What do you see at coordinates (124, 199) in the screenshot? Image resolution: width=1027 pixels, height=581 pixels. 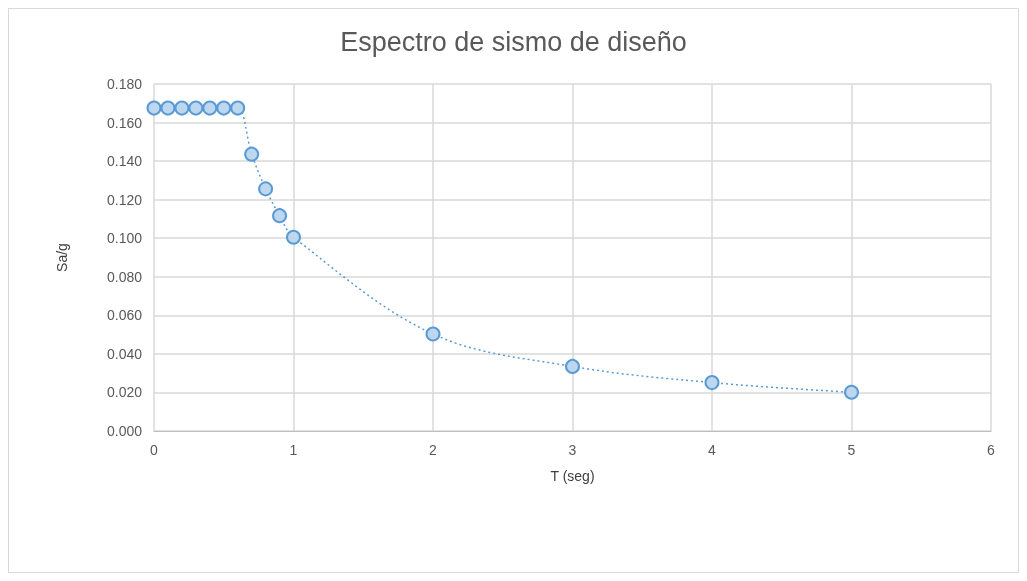 I see `y-tick-label: 0.120` at bounding box center [124, 199].